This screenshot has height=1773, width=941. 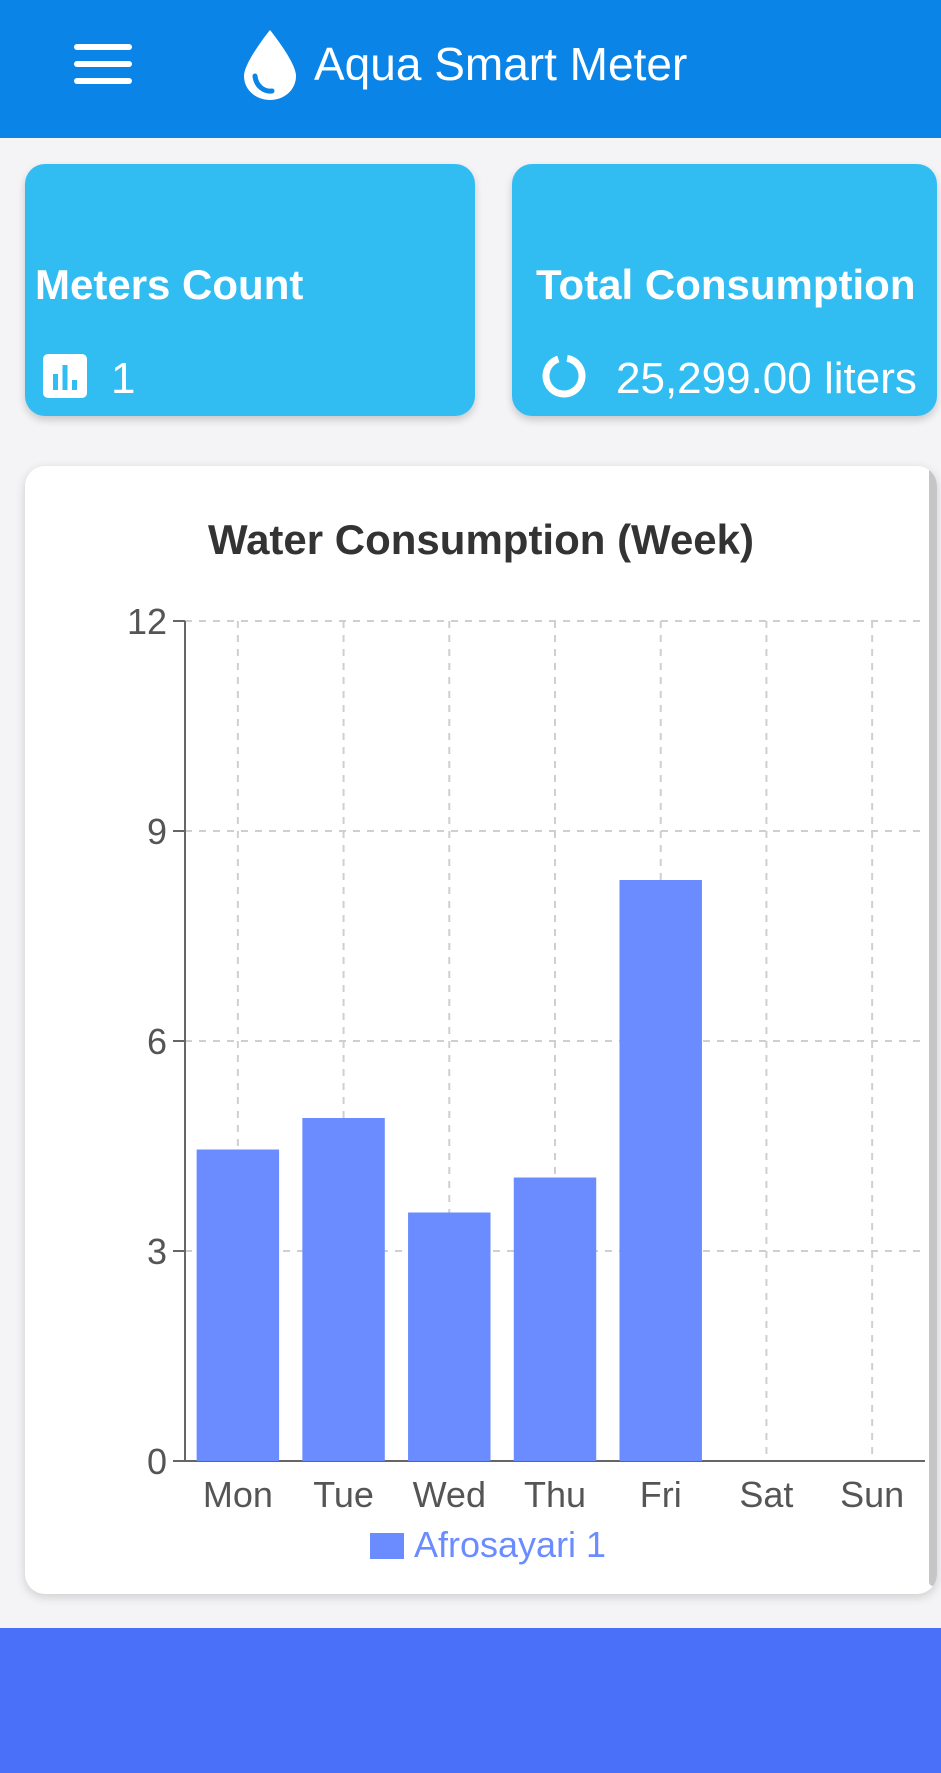 What do you see at coordinates (501, 64) in the screenshot?
I see `app-title: Aqua Smart Meter` at bounding box center [501, 64].